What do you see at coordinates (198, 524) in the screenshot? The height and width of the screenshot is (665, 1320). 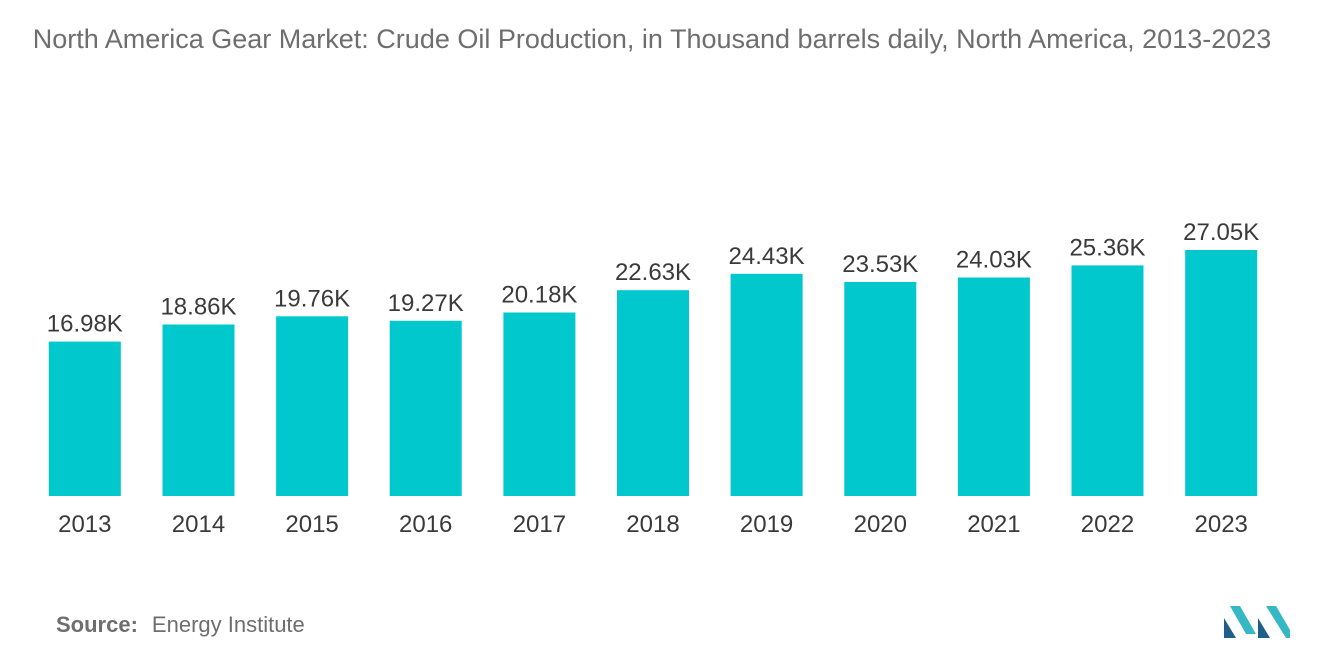 I see `x-tick-2014: 2014` at bounding box center [198, 524].